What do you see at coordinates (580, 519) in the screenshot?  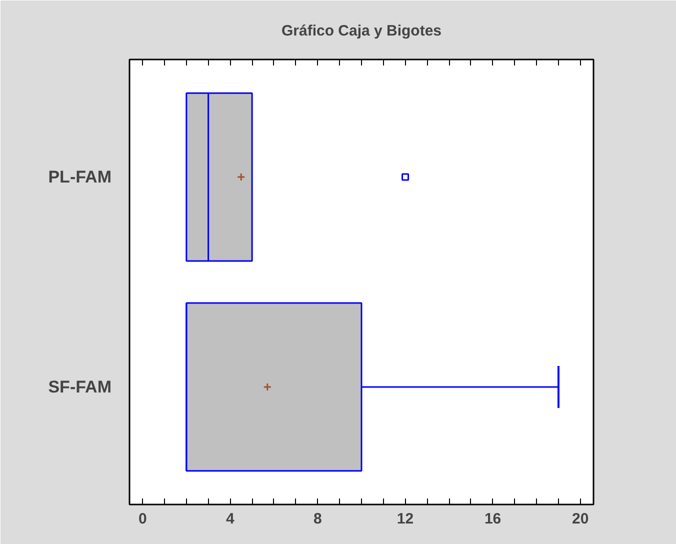 I see `x-tick-label: 20` at bounding box center [580, 519].